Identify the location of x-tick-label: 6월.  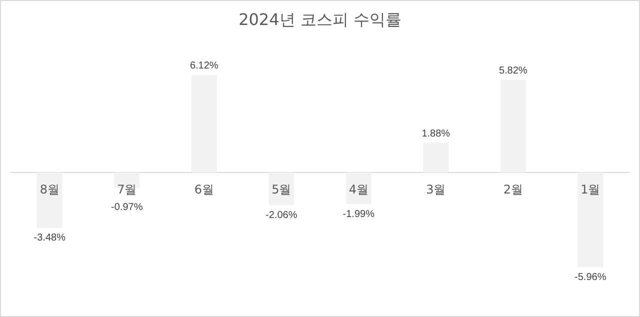
(204, 189).